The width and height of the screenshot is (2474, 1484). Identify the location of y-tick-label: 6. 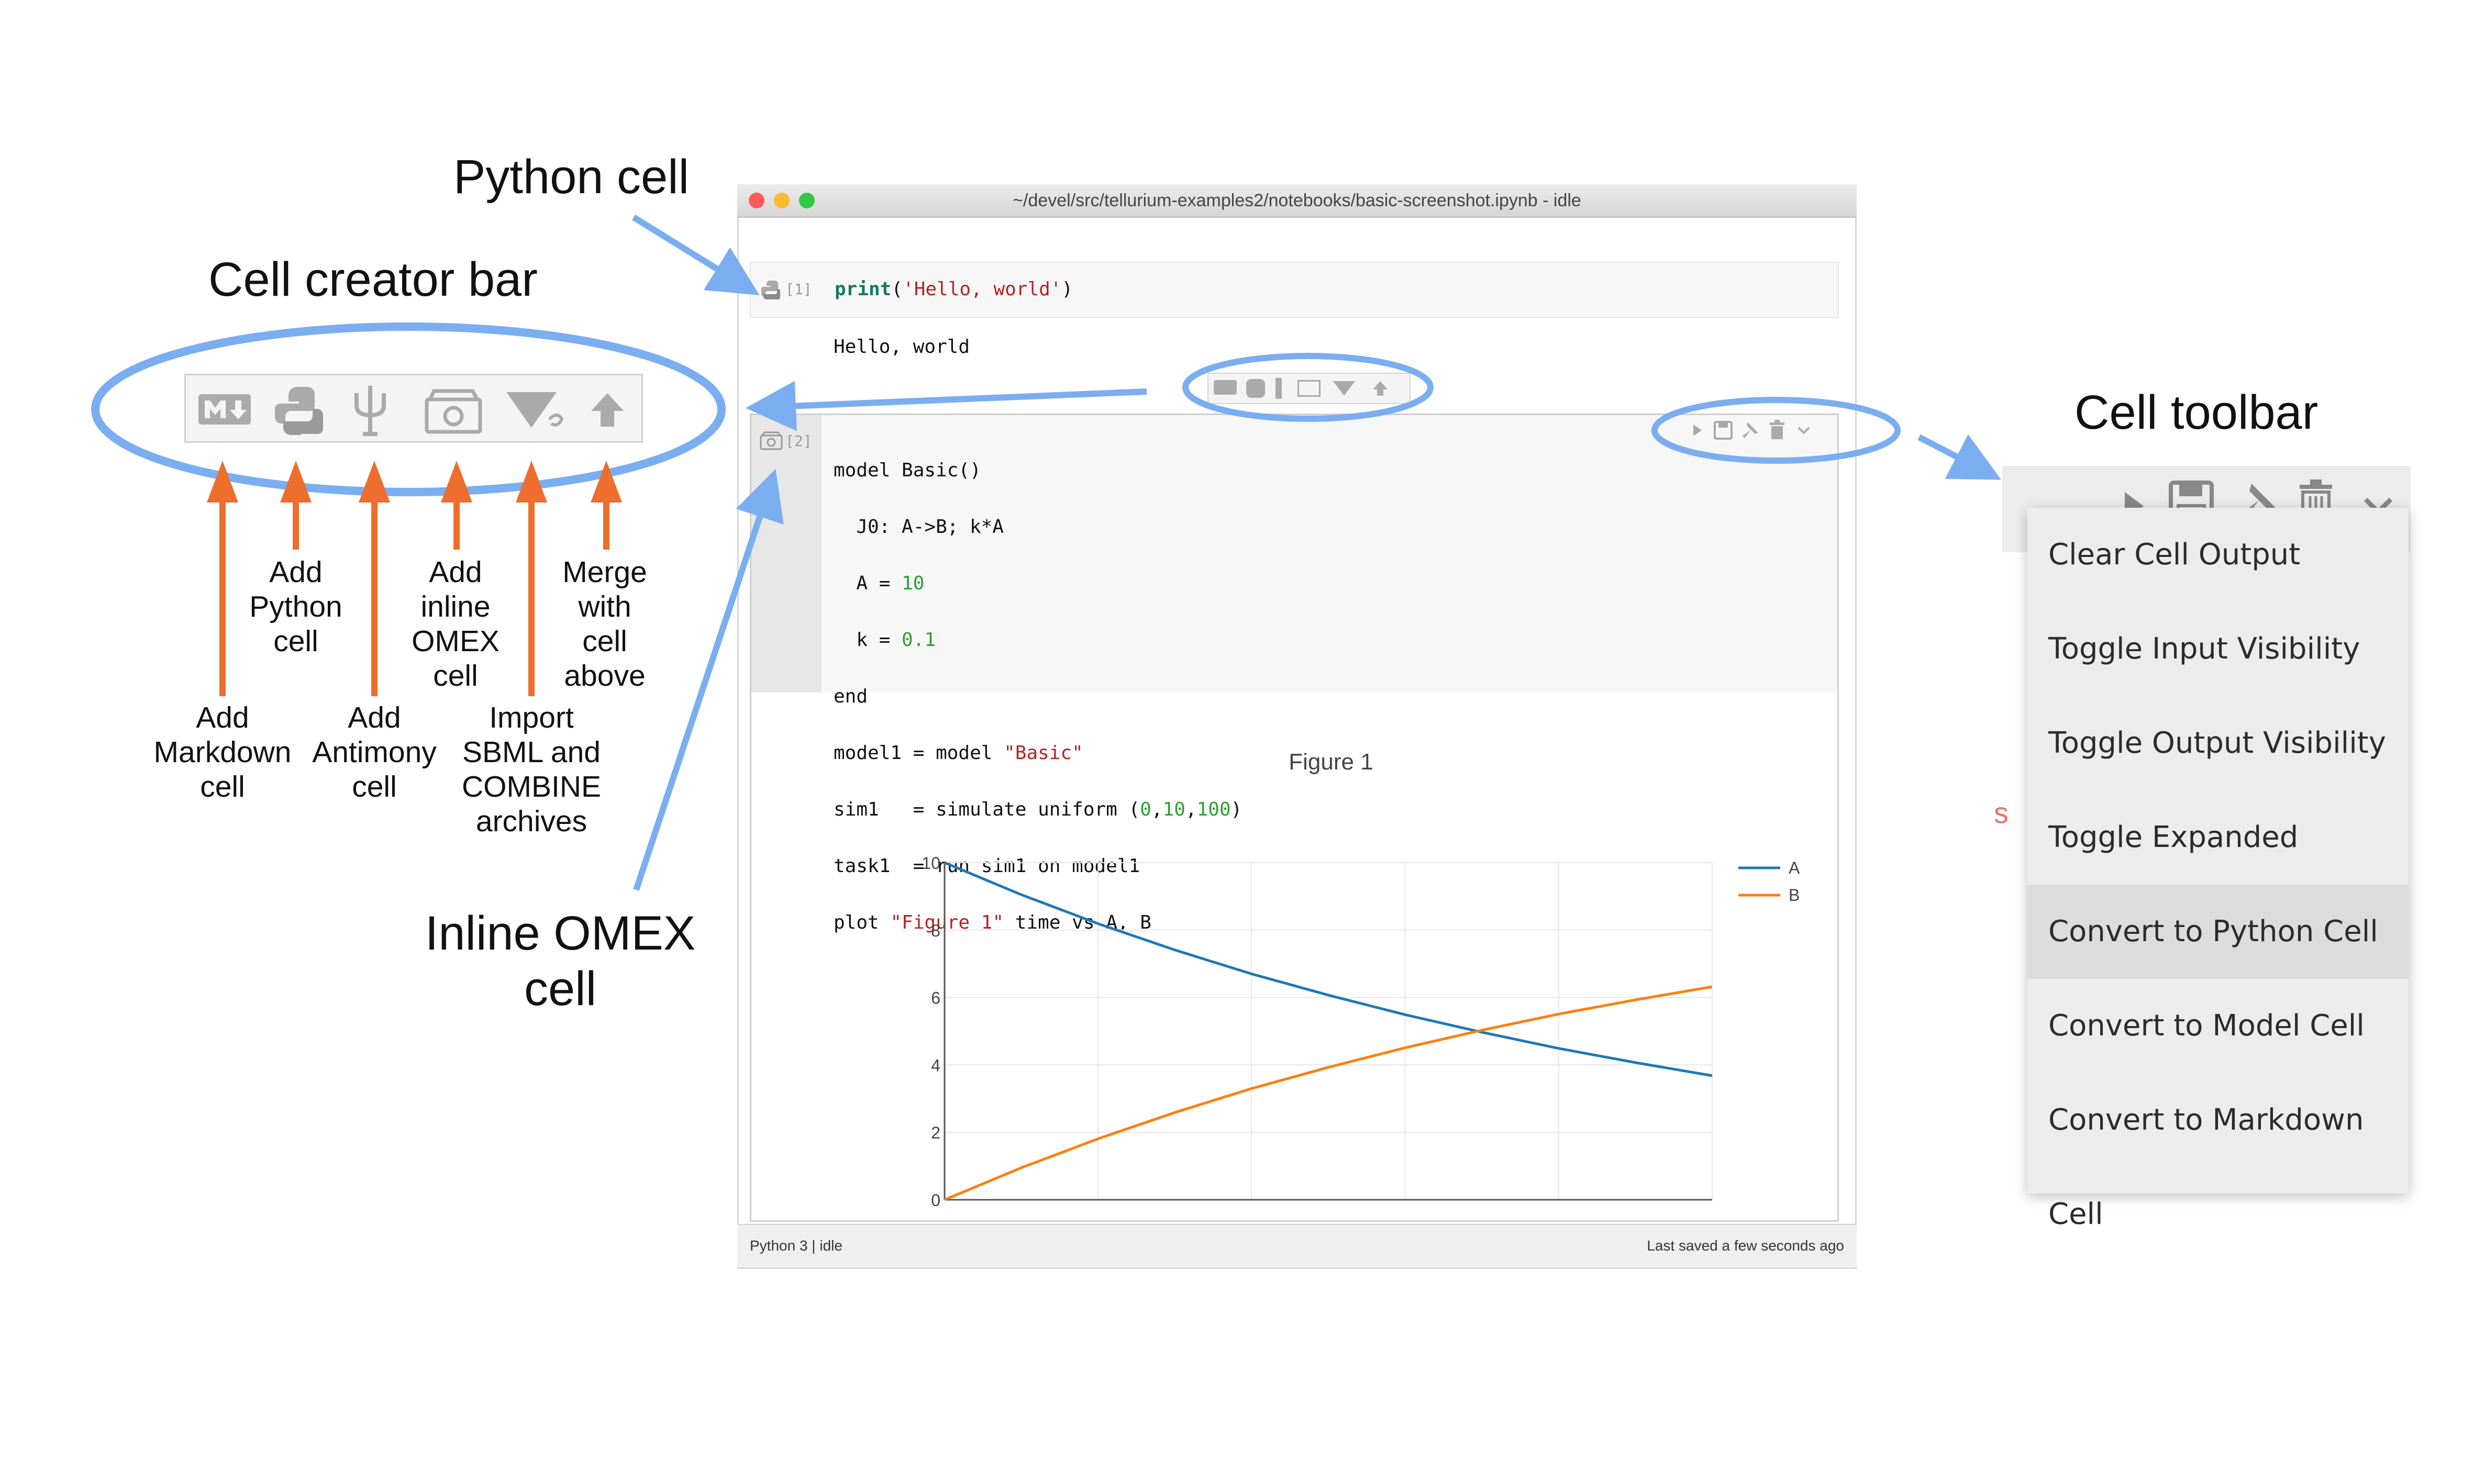
(935, 999).